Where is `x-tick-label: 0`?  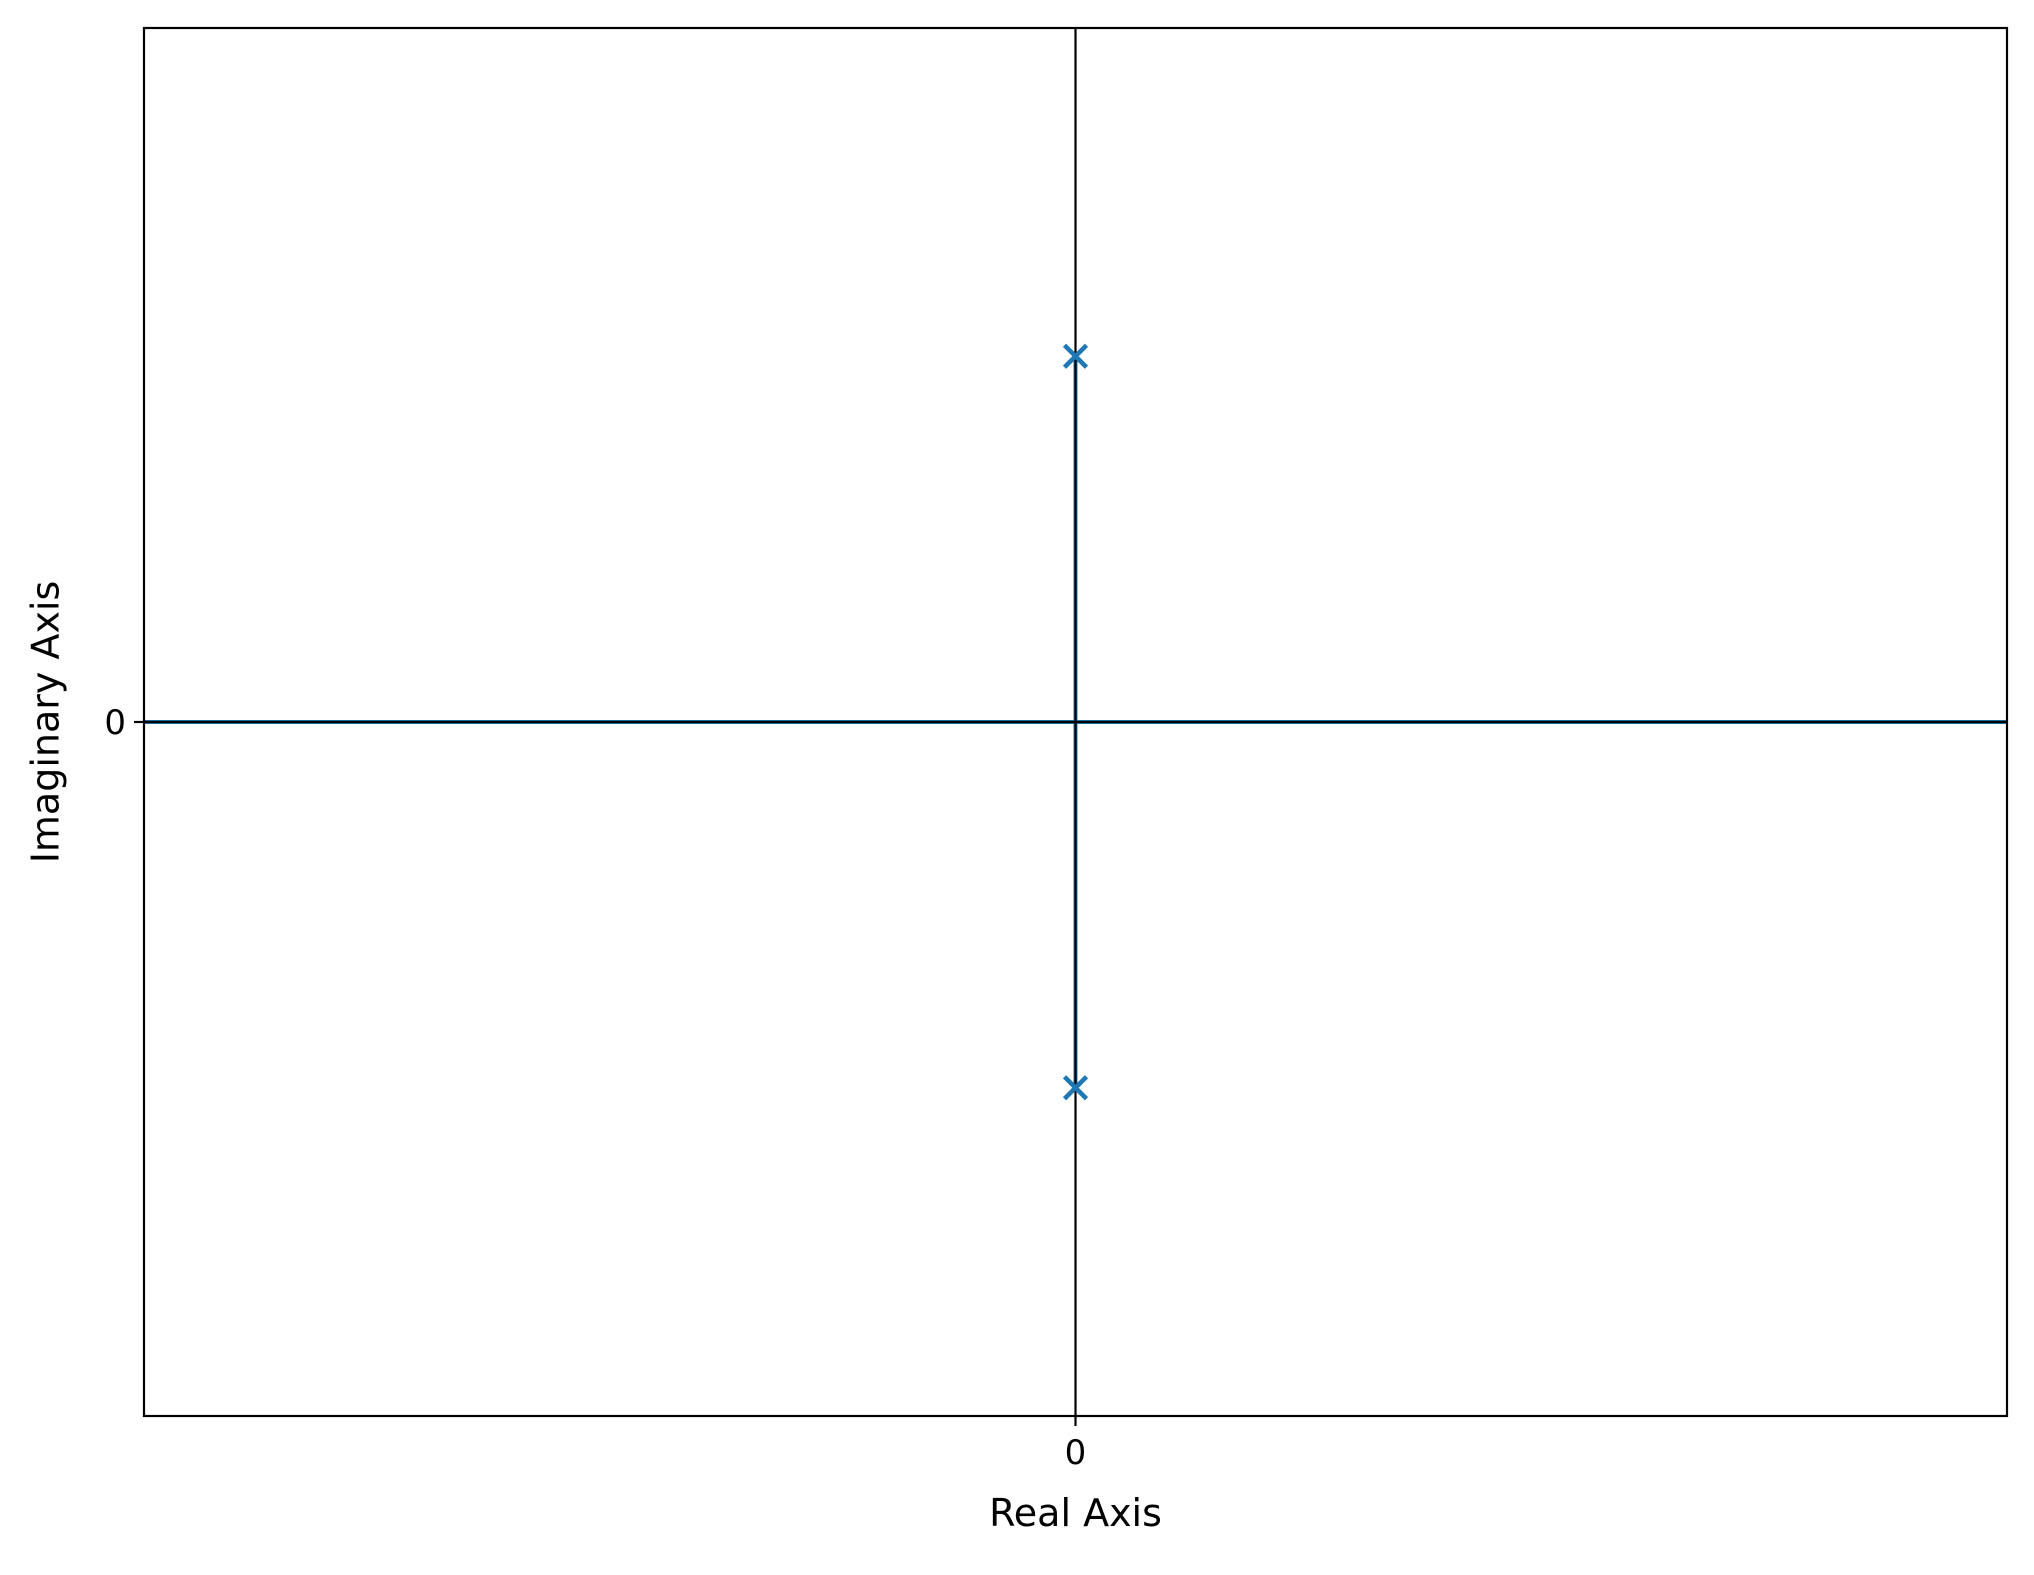
x-tick-label: 0 is located at coordinates (1076, 1453).